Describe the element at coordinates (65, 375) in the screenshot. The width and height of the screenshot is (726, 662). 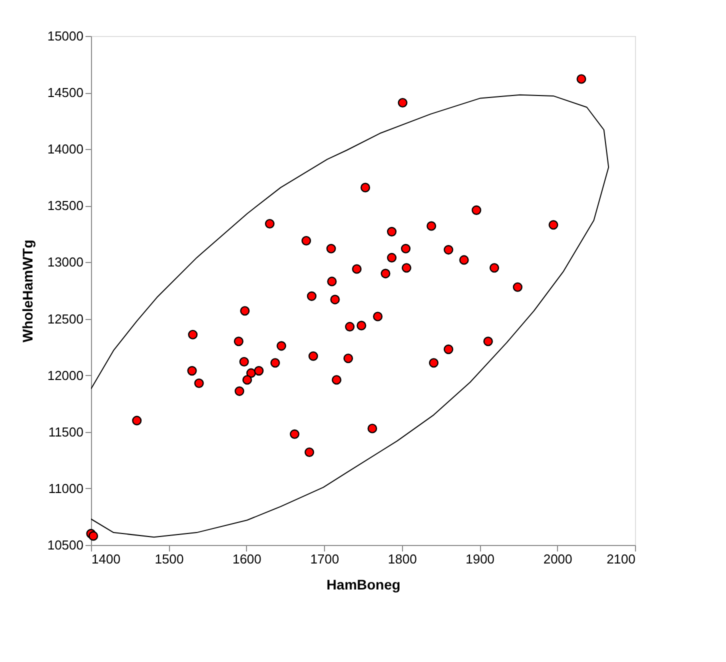
I see `y-tick-label: 12000` at that location.